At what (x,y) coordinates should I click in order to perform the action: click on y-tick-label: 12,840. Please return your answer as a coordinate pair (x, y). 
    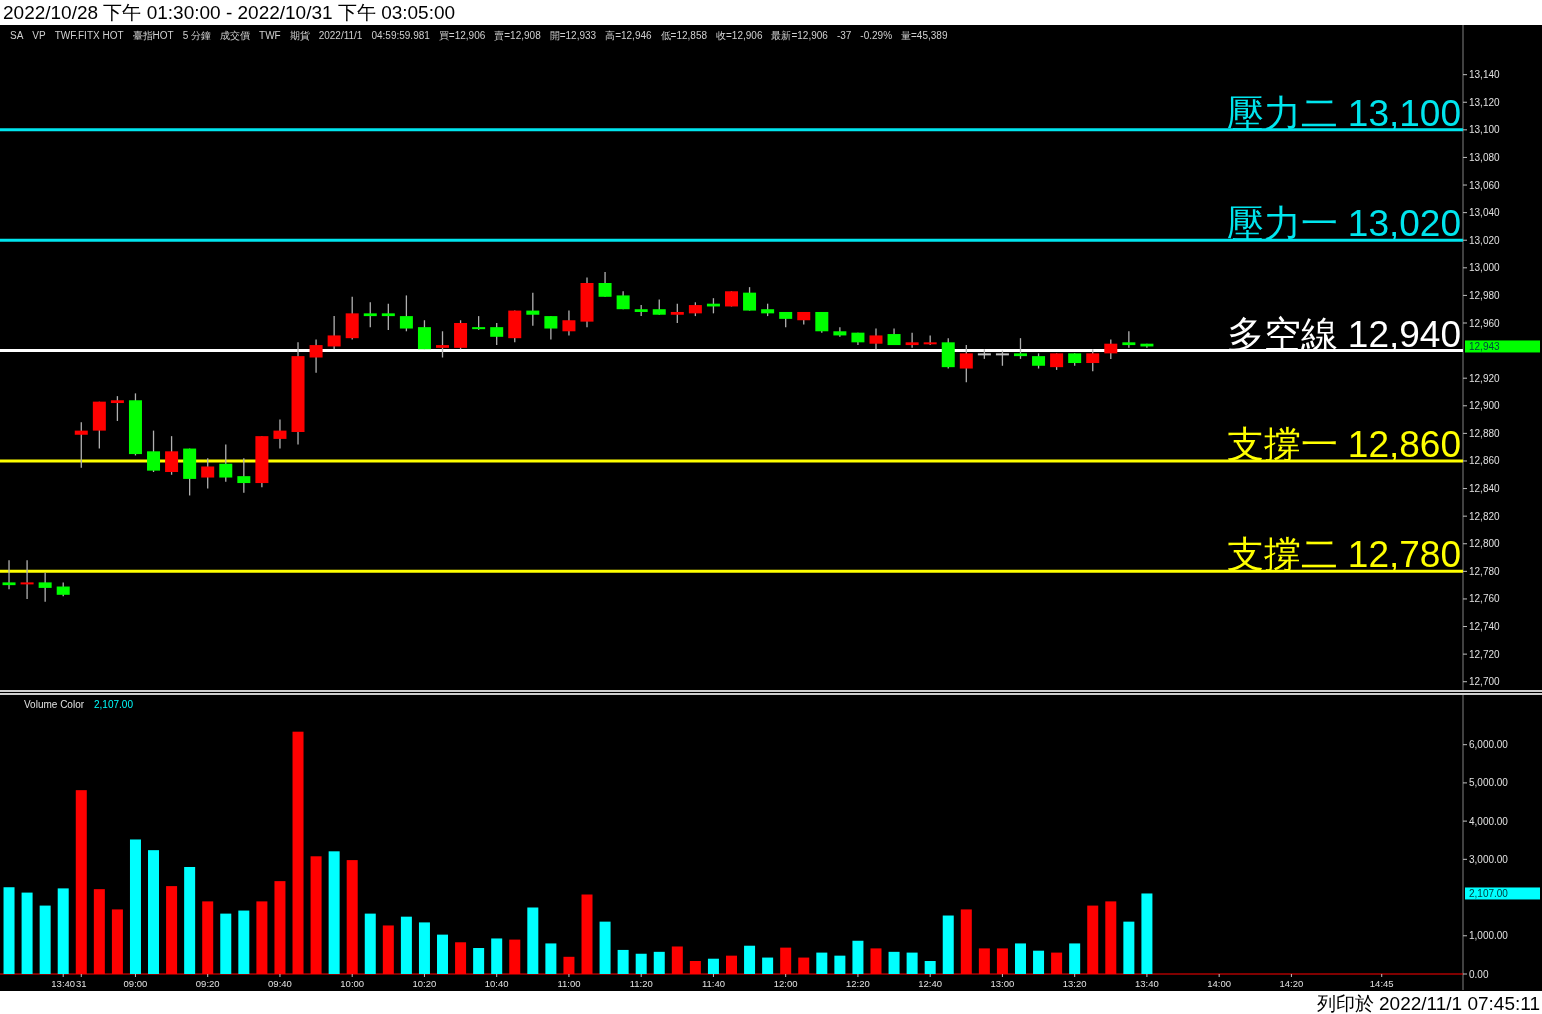
    Looking at the image, I should click on (1485, 489).